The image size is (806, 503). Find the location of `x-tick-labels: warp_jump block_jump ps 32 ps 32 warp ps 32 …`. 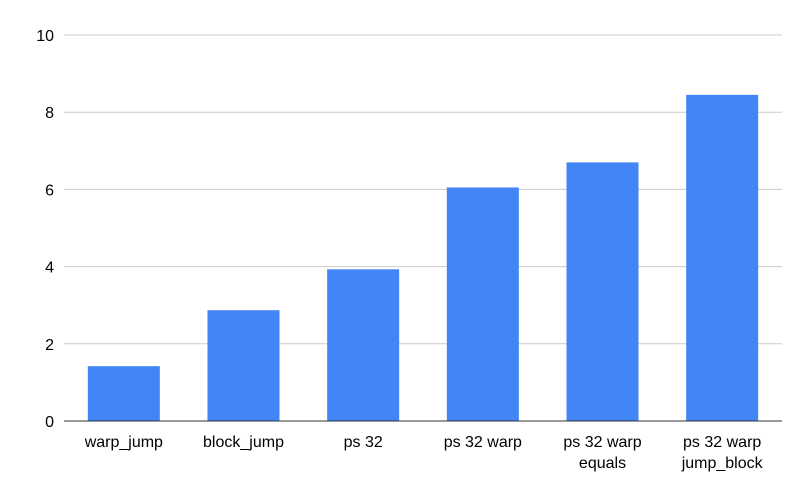

x-tick-labels: warp_jump block_jump ps 32 ps 32 warp ps 32 … is located at coordinates (424, 453).